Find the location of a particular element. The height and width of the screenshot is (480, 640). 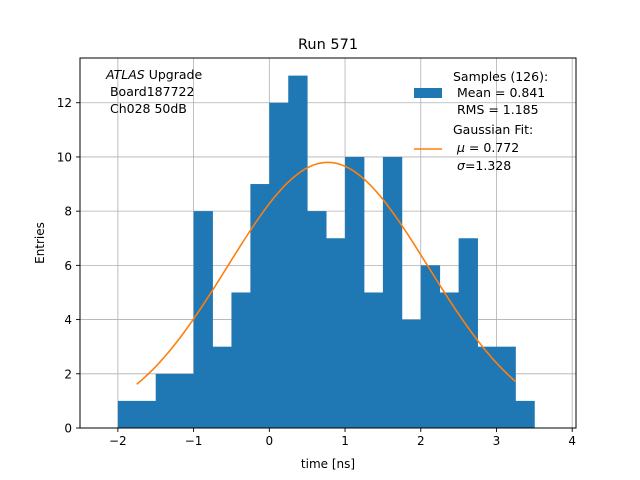

x-tick-label: −1 is located at coordinates (194, 441).